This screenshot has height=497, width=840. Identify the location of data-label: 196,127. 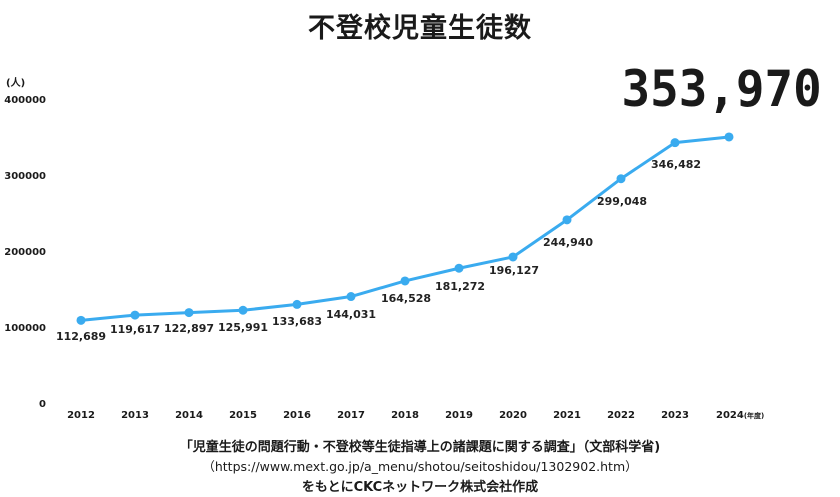
(514, 270).